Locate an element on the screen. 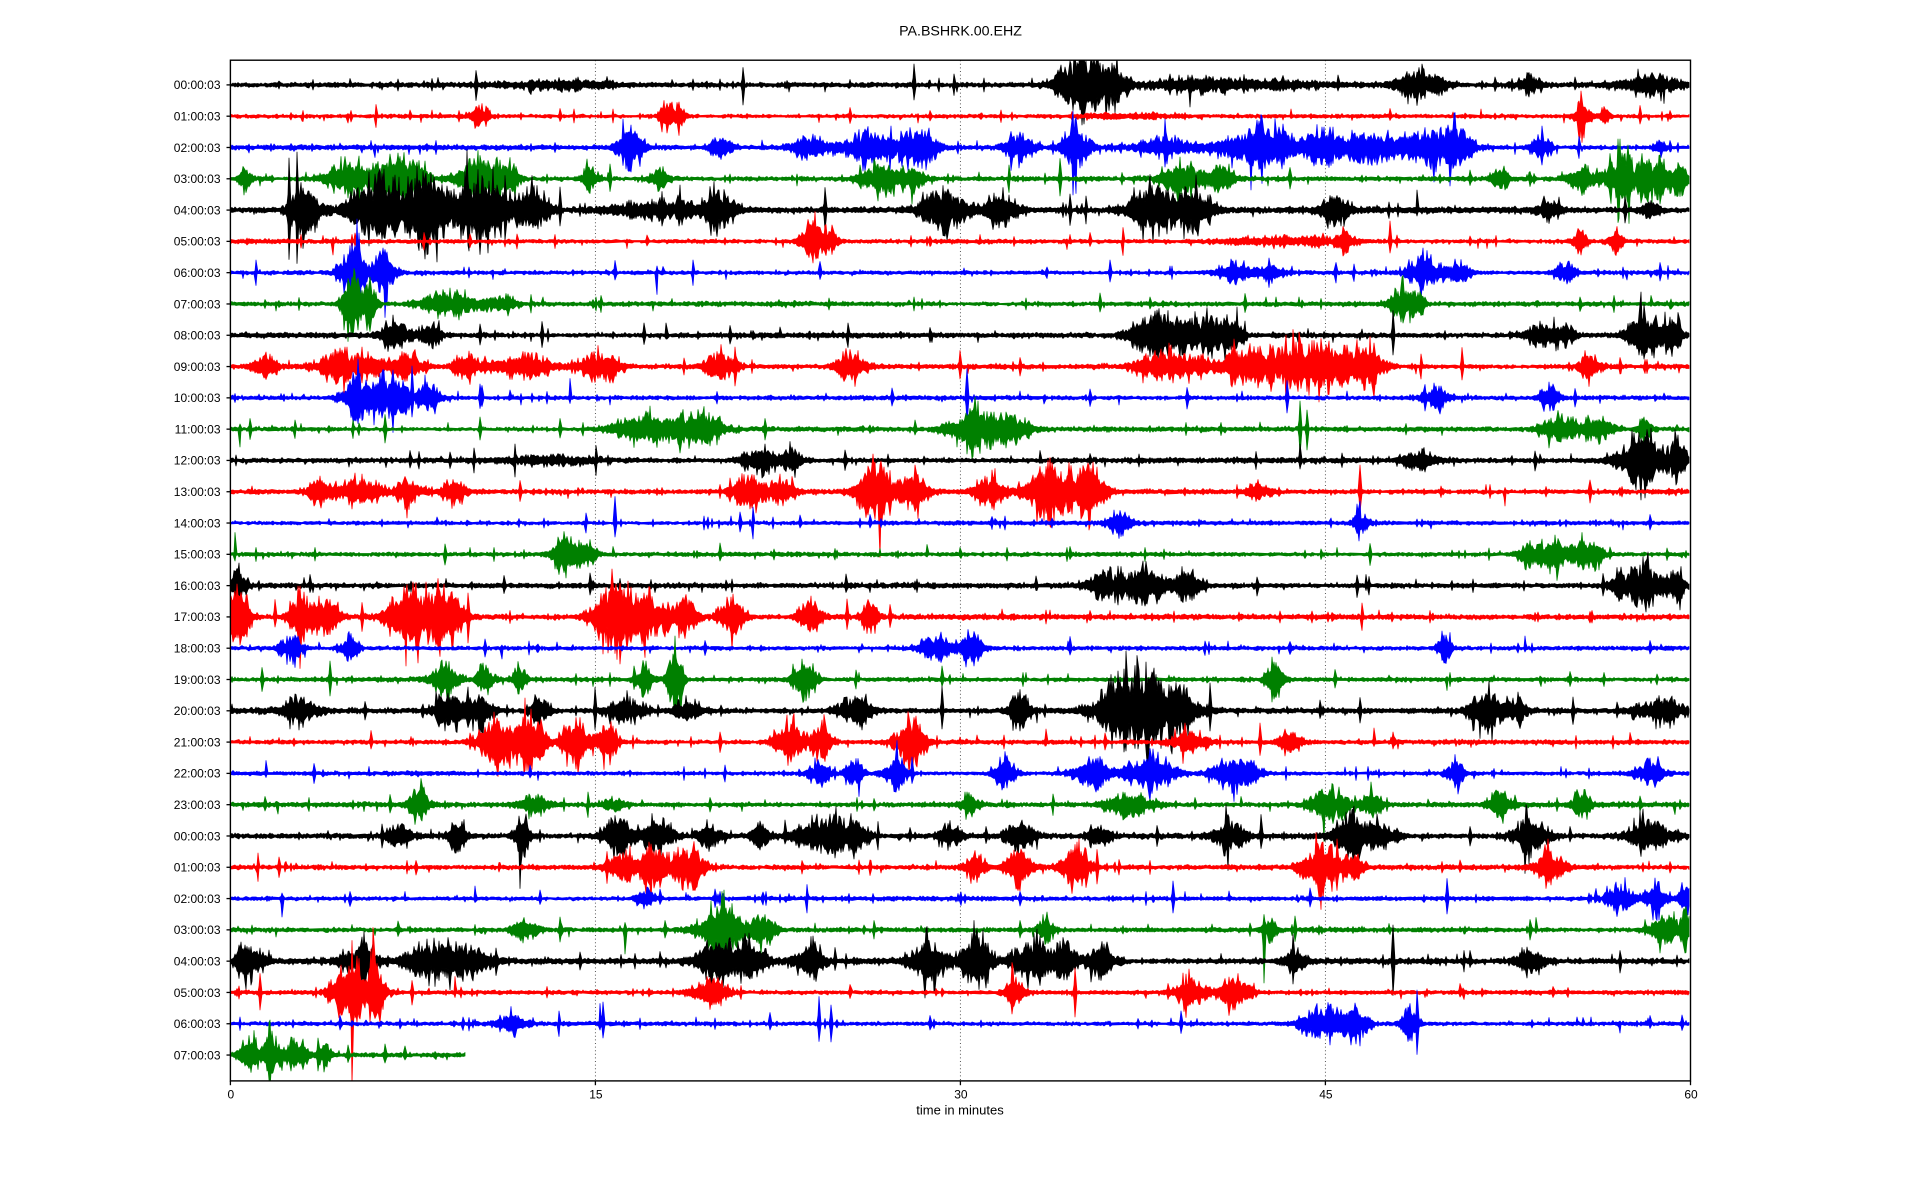  svg-text: 13:00:03 is located at coordinates (197, 492).